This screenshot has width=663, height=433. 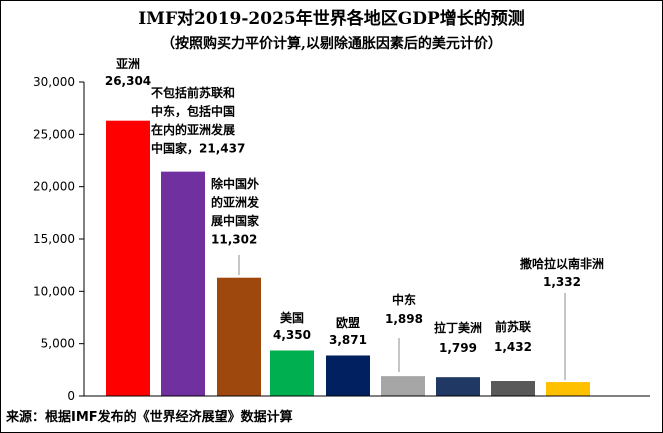 I want to click on y-tick-label: 5,000, so click(x=58, y=344).